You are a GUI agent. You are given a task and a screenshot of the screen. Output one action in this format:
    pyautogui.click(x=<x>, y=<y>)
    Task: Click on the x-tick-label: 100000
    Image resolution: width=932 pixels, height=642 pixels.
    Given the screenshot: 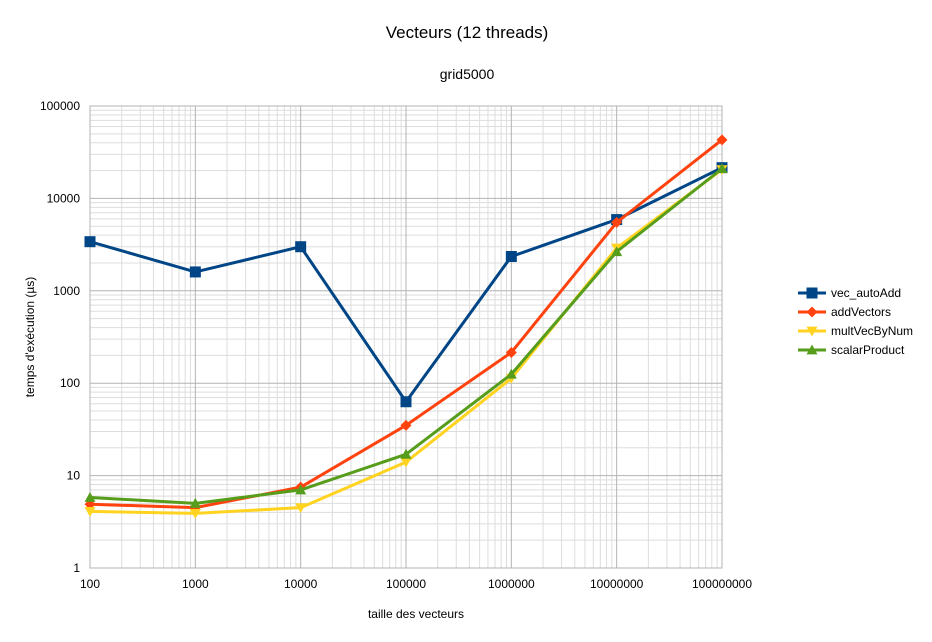 What is the action you would take?
    pyautogui.click(x=406, y=584)
    